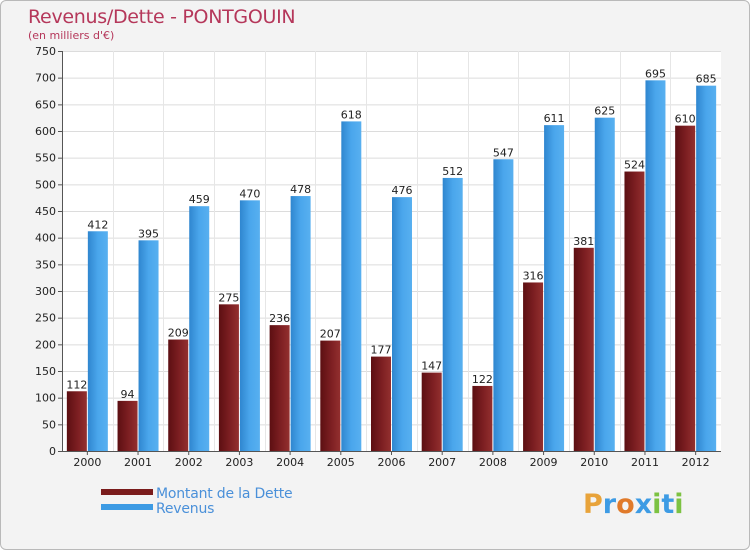 This screenshot has width=750, height=550. I want to click on y-tick-label: 450, so click(45, 211).